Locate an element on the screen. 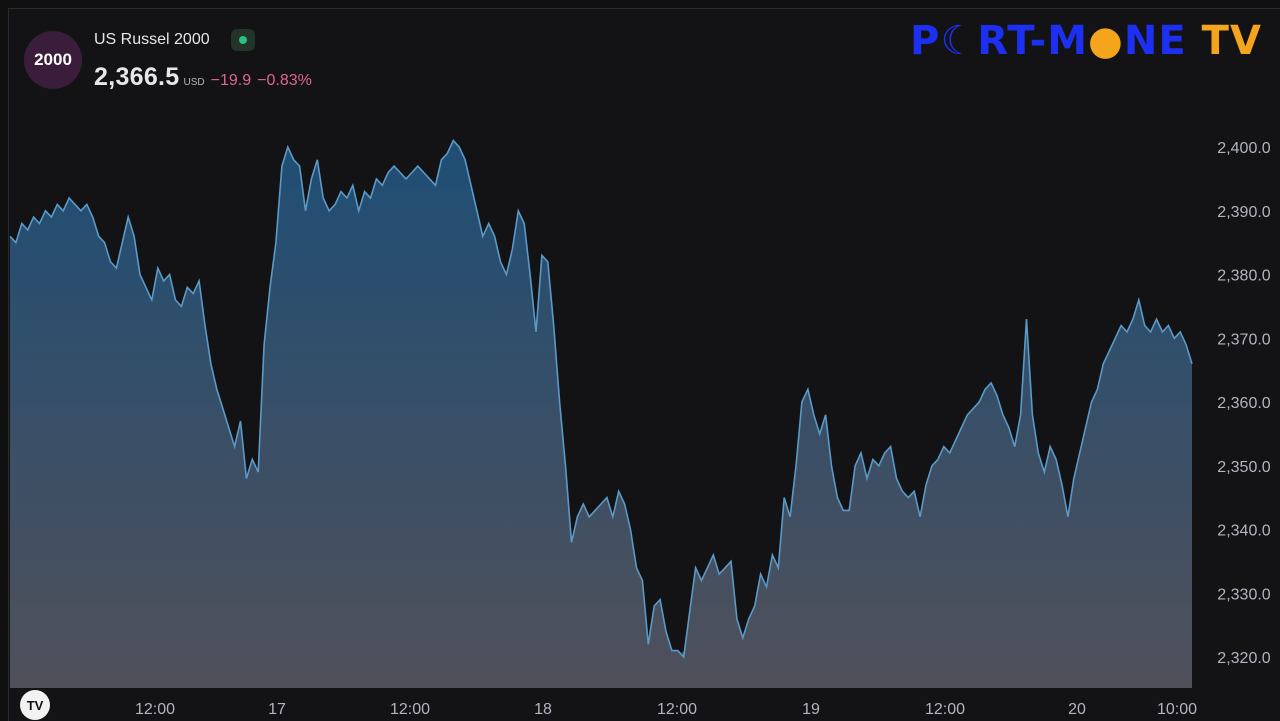  price-axis-label: 2,330.0 is located at coordinates (1243, 594).